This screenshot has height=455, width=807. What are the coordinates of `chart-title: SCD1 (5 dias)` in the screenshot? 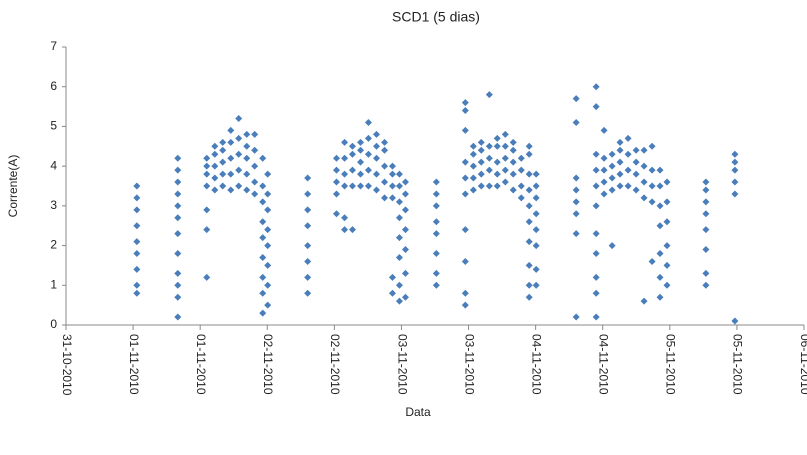 It's located at (436, 17).